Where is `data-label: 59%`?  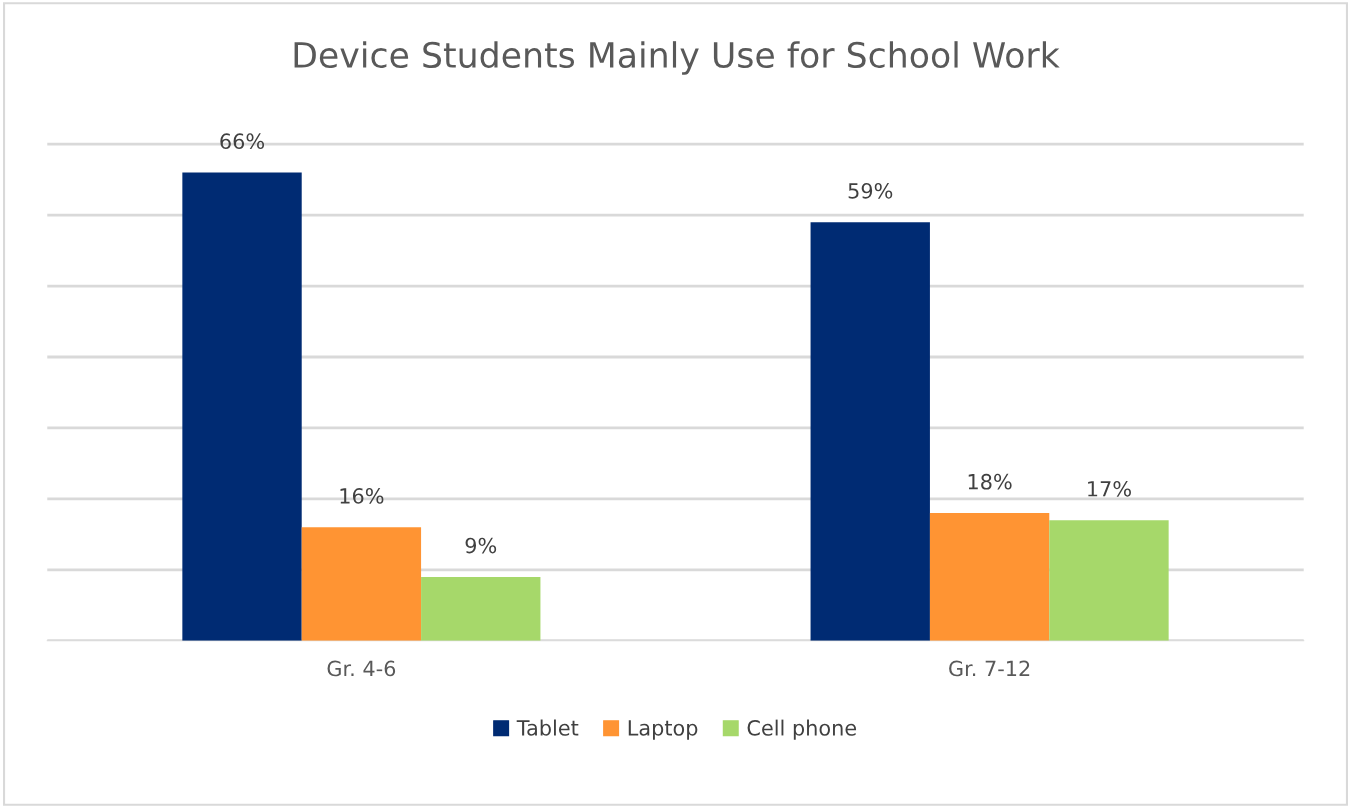 data-label: 59% is located at coordinates (870, 190).